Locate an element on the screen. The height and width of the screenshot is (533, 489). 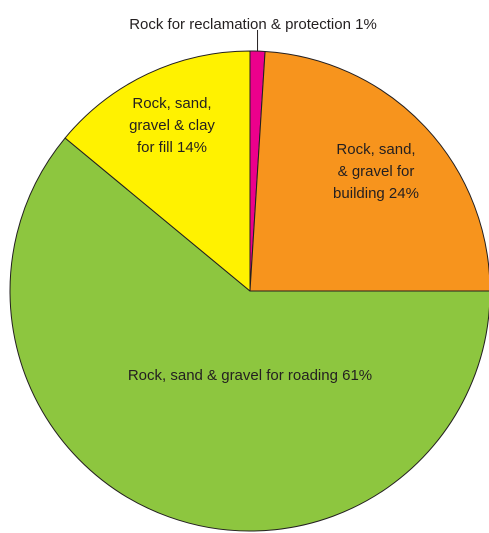
slice-label-2-line-0: Rock, sand & gravel for roading 61% is located at coordinates (250, 375).